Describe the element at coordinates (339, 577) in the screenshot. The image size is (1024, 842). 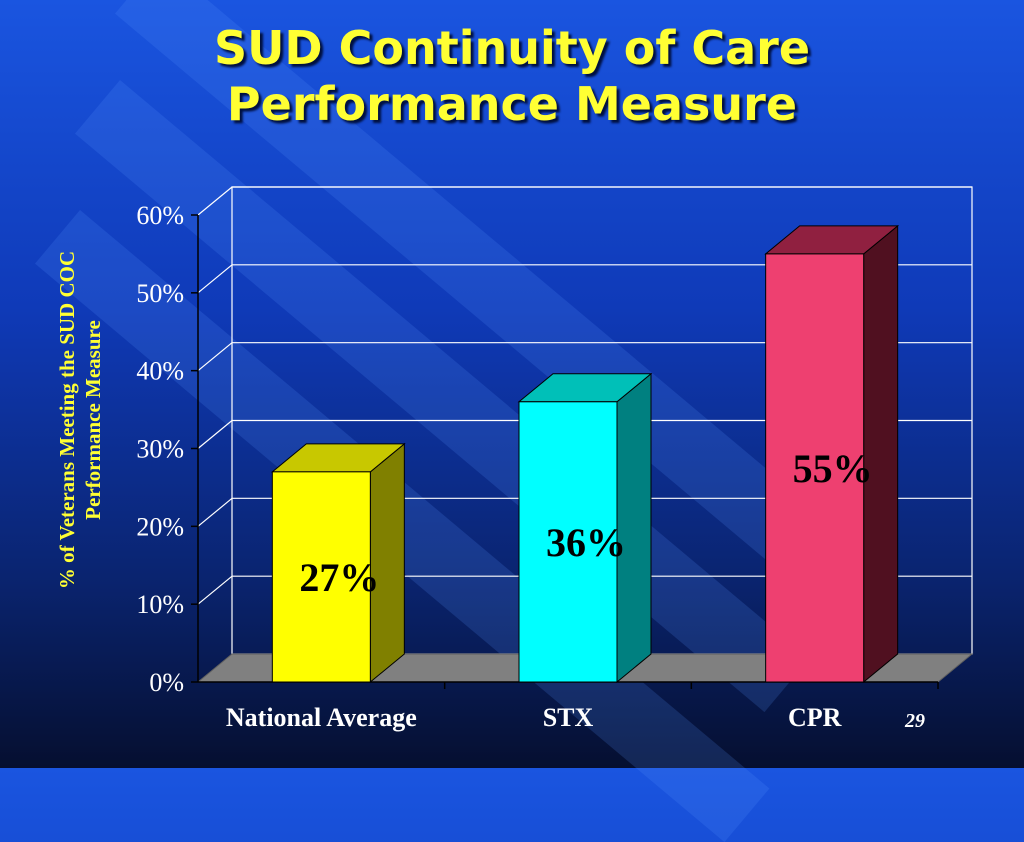
I see `data-label: 27%` at that location.